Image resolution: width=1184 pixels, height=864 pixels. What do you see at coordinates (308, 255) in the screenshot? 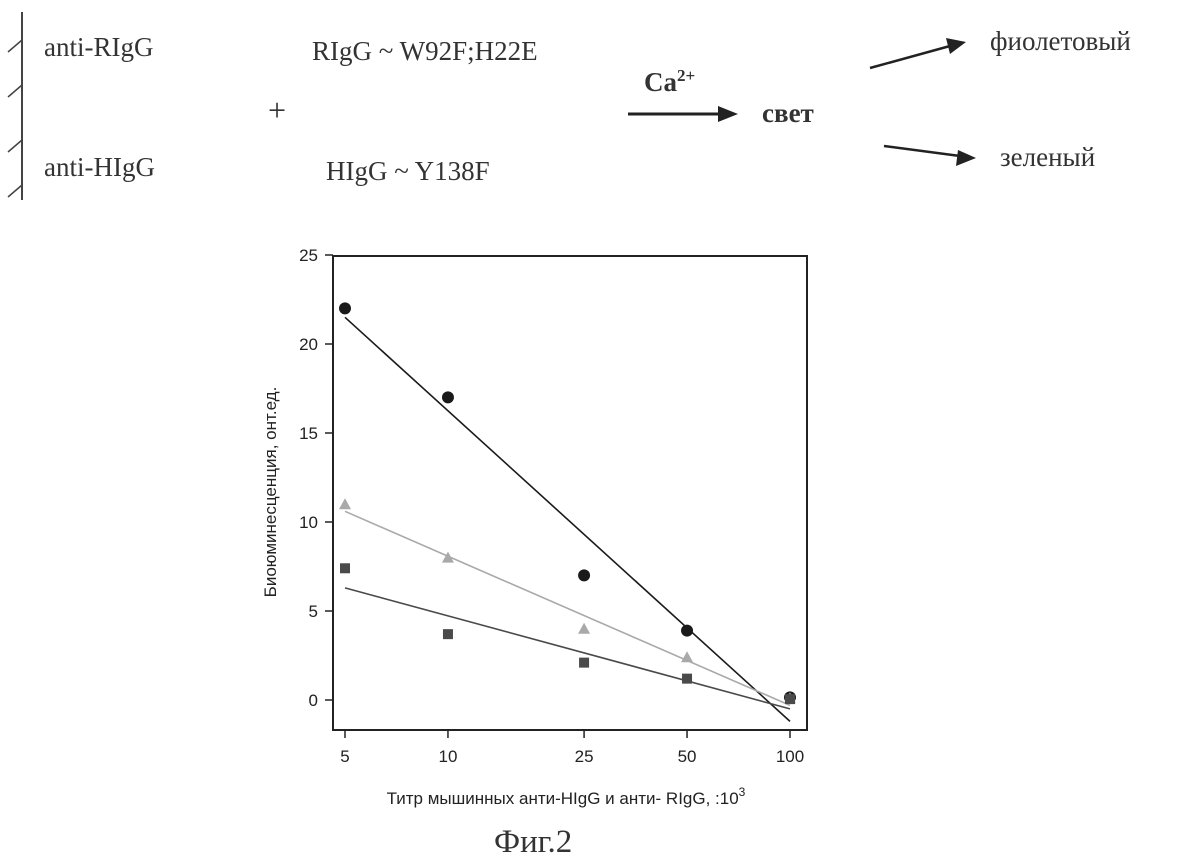
I see `y-tick-label: 25` at bounding box center [308, 255].